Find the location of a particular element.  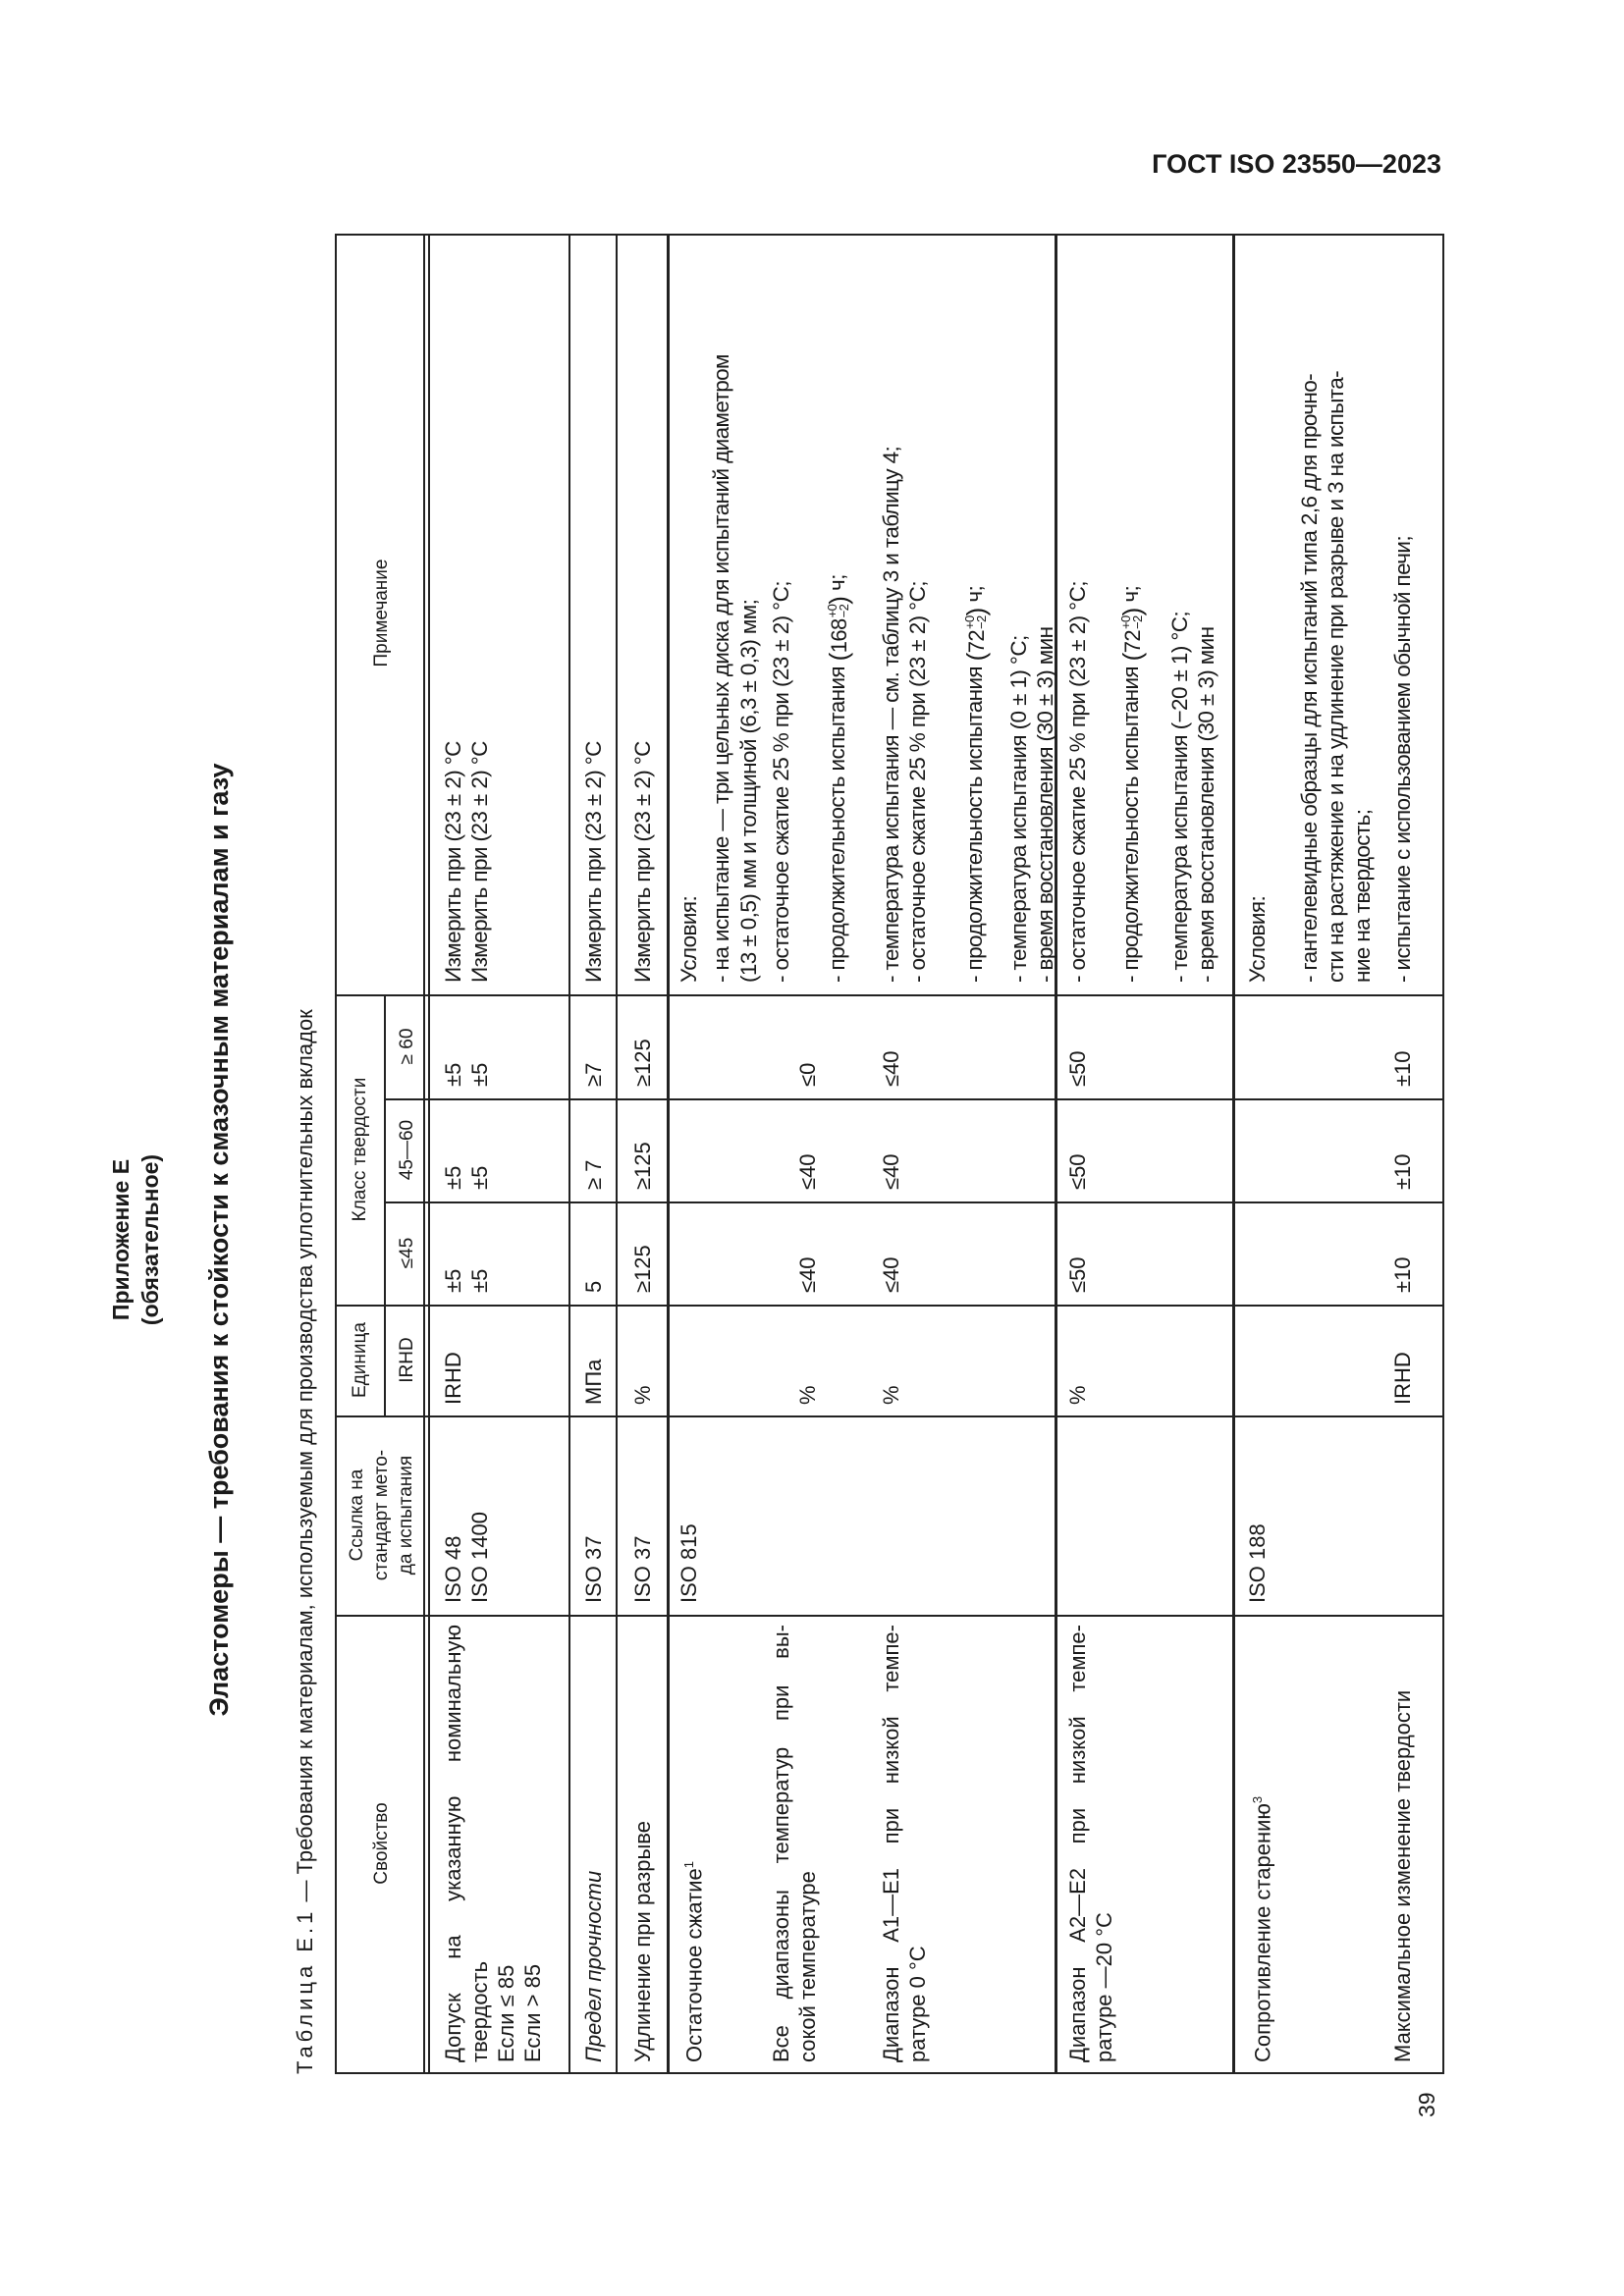

property-line: твердость is located at coordinates (479, 2011).